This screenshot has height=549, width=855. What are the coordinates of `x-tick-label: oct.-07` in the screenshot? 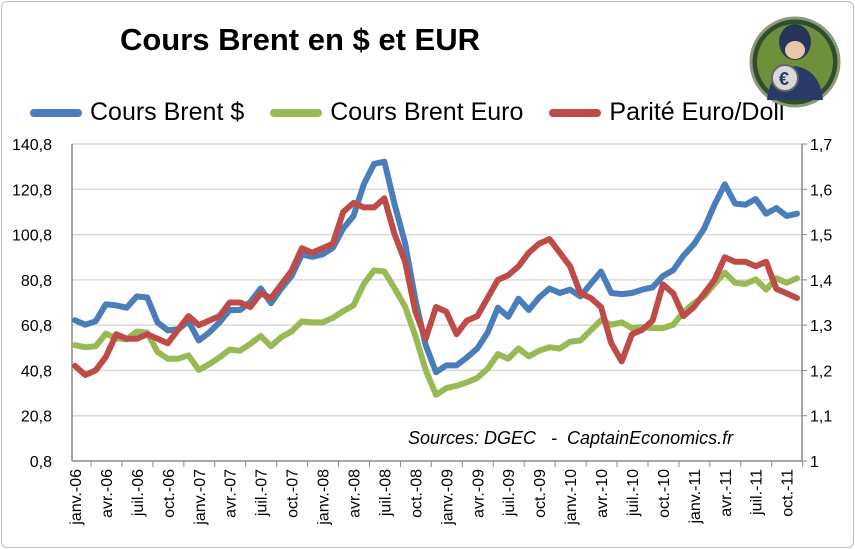 It's located at (293, 493).